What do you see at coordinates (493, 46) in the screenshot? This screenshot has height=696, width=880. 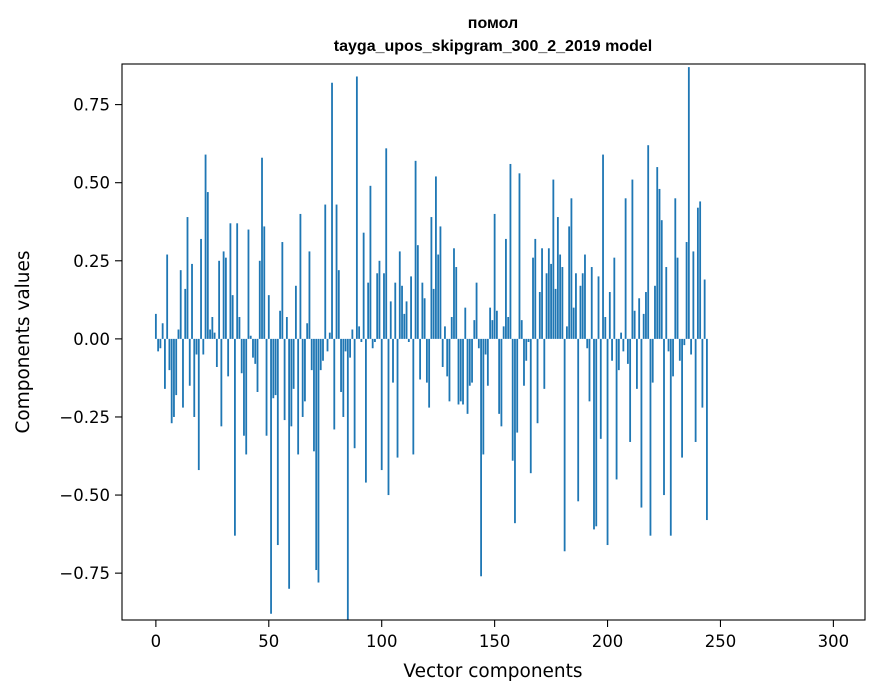 I see `chart-subtitle: tayga_upos_skipgram_300_2_2019 model` at bounding box center [493, 46].